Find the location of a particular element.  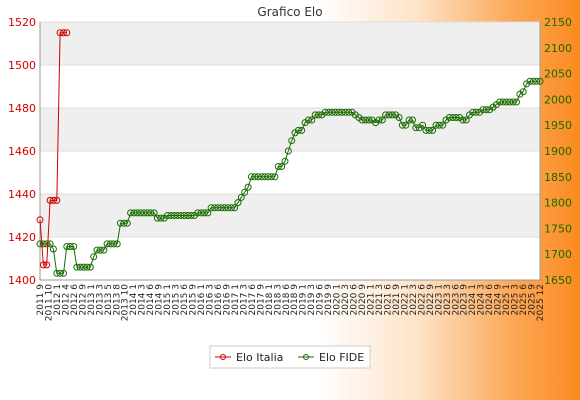

x-tick-label: 2017 3 is located at coordinates (244, 300).